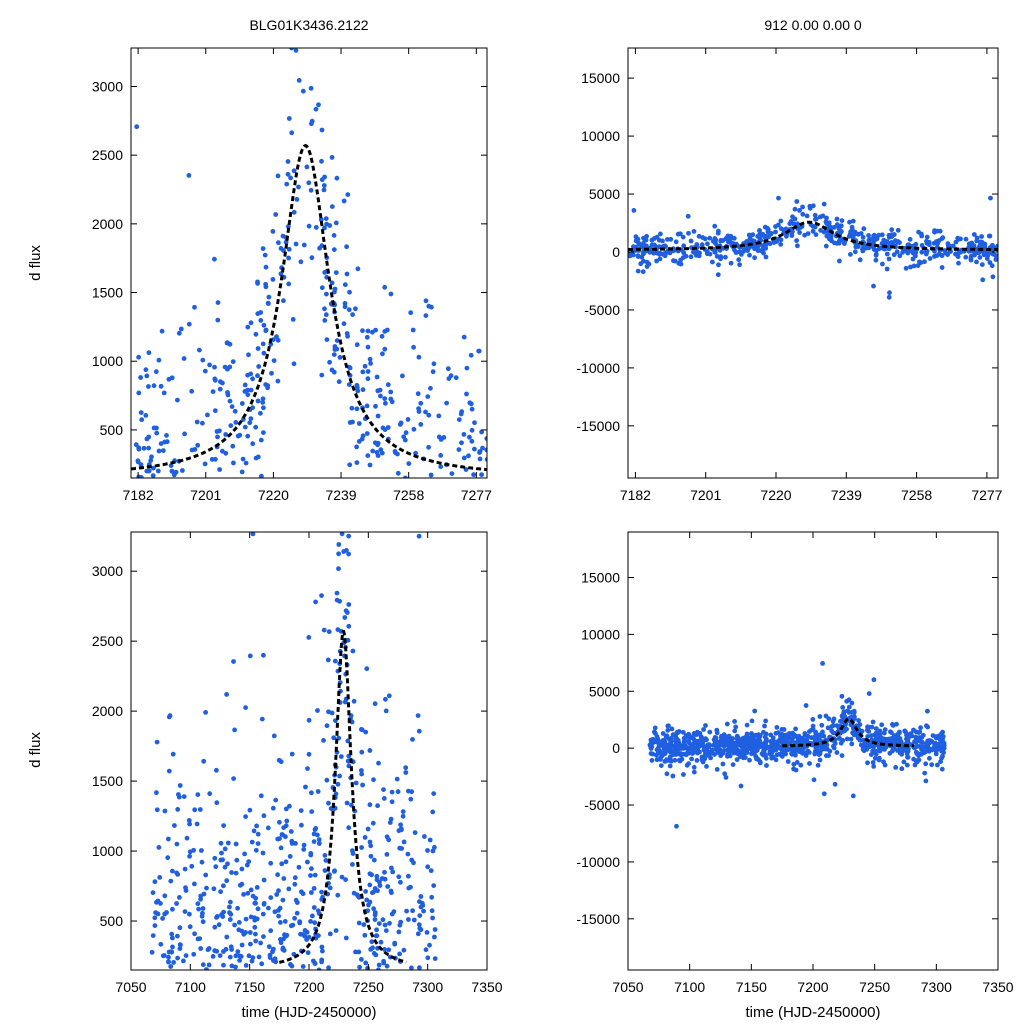 Image resolution: width=1024 pixels, height=1024 pixels. Describe the element at coordinates (112, 430) in the screenshot. I see `y-tick-label: 500` at that location.